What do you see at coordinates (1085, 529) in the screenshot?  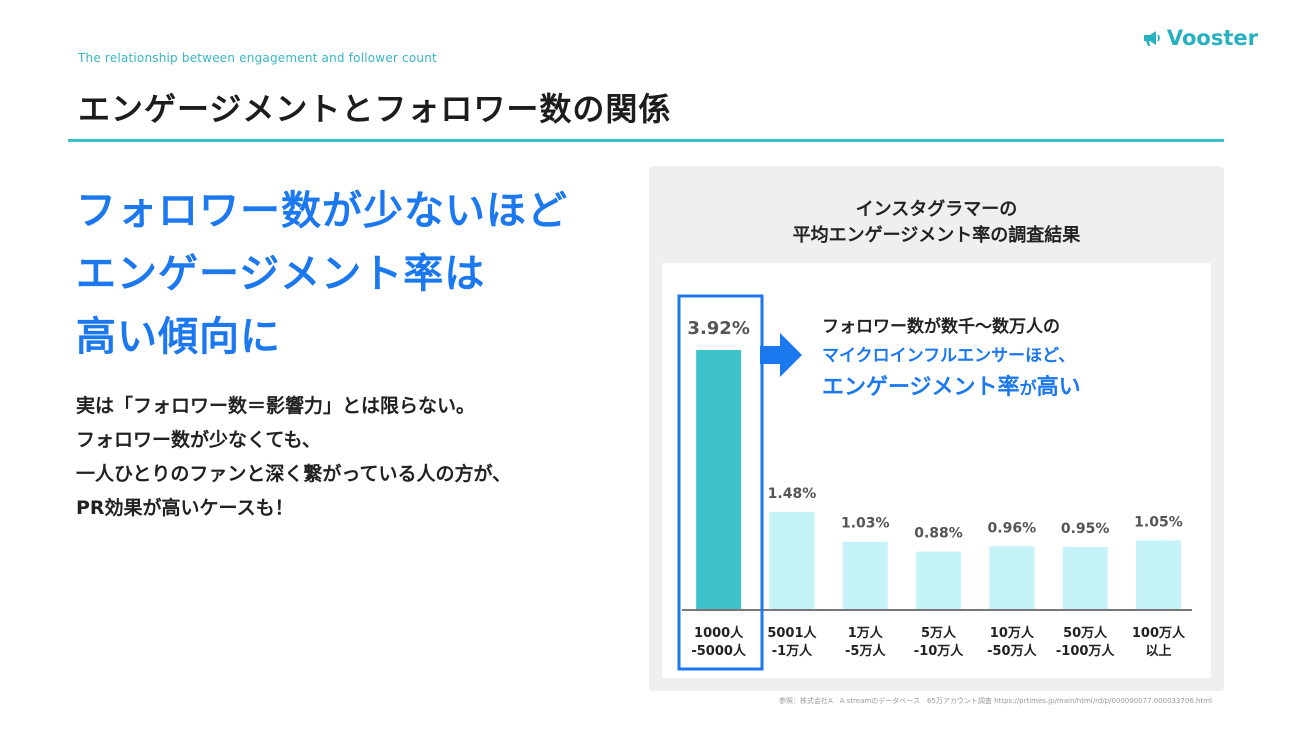 I see `bar-value-label: 0.95%` at bounding box center [1085, 529].